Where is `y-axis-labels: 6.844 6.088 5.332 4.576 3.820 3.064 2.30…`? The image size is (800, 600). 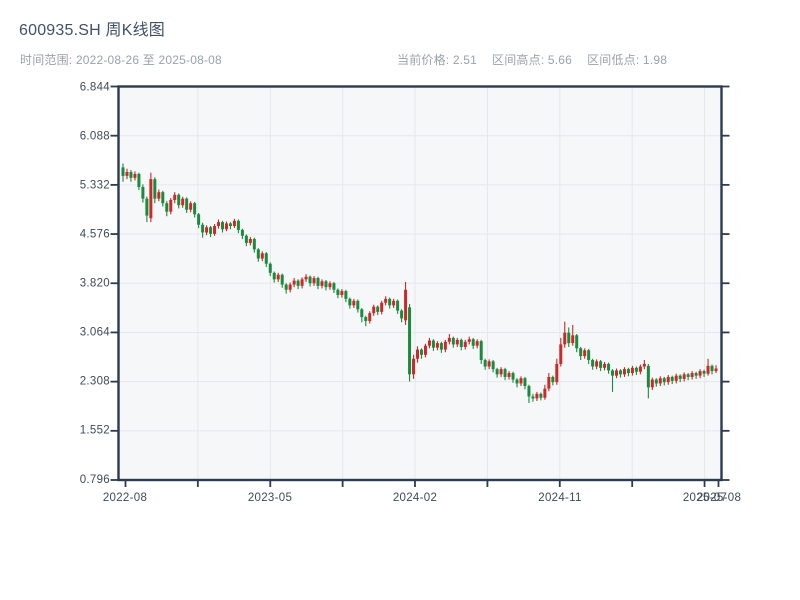 y-axis-labels: 6.844 6.088 5.332 4.576 3.820 3.064 2.30… is located at coordinates (95, 284).